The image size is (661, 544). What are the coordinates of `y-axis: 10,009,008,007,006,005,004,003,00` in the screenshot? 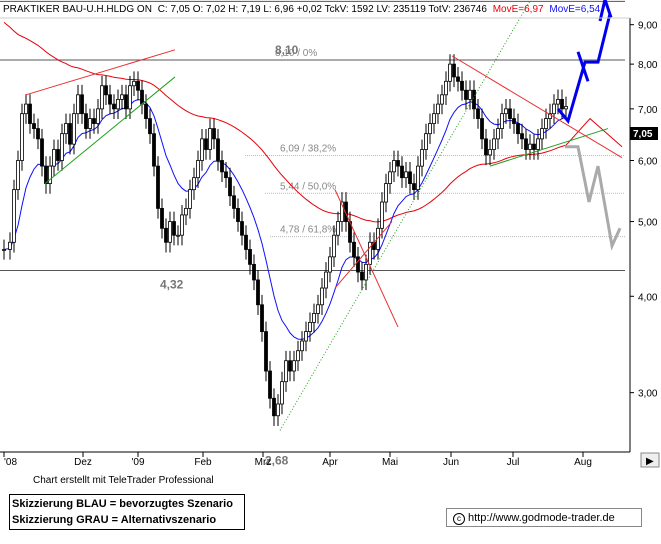 It's located at (644, 210).